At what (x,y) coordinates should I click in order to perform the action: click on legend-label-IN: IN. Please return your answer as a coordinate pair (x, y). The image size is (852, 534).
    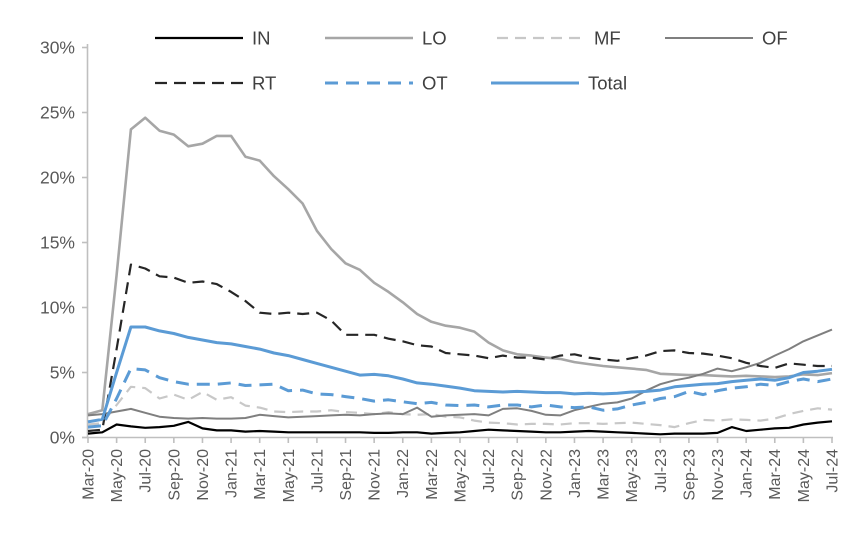
    Looking at the image, I should click on (261, 37).